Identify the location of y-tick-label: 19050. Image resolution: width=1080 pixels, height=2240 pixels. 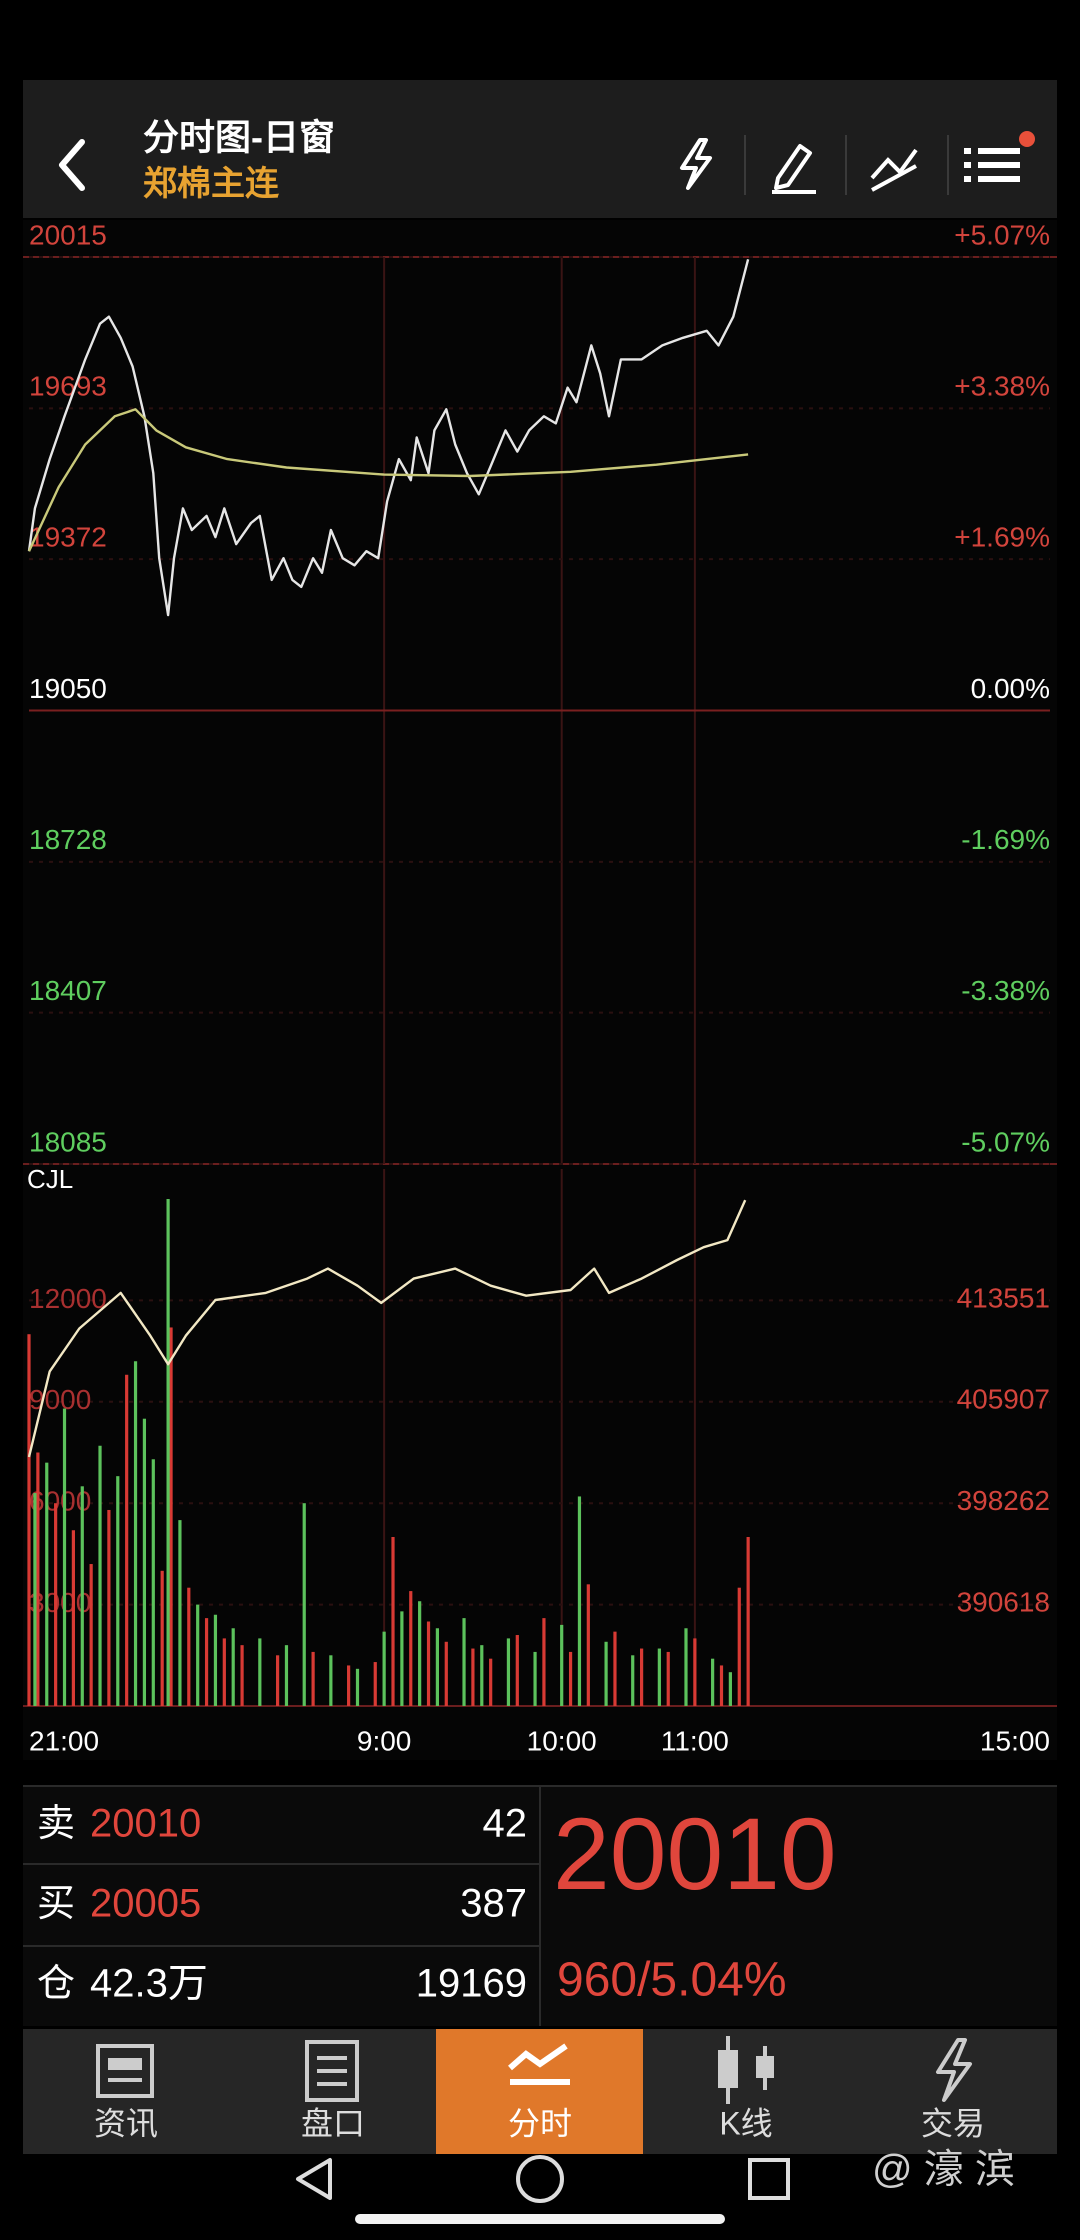
(68, 688).